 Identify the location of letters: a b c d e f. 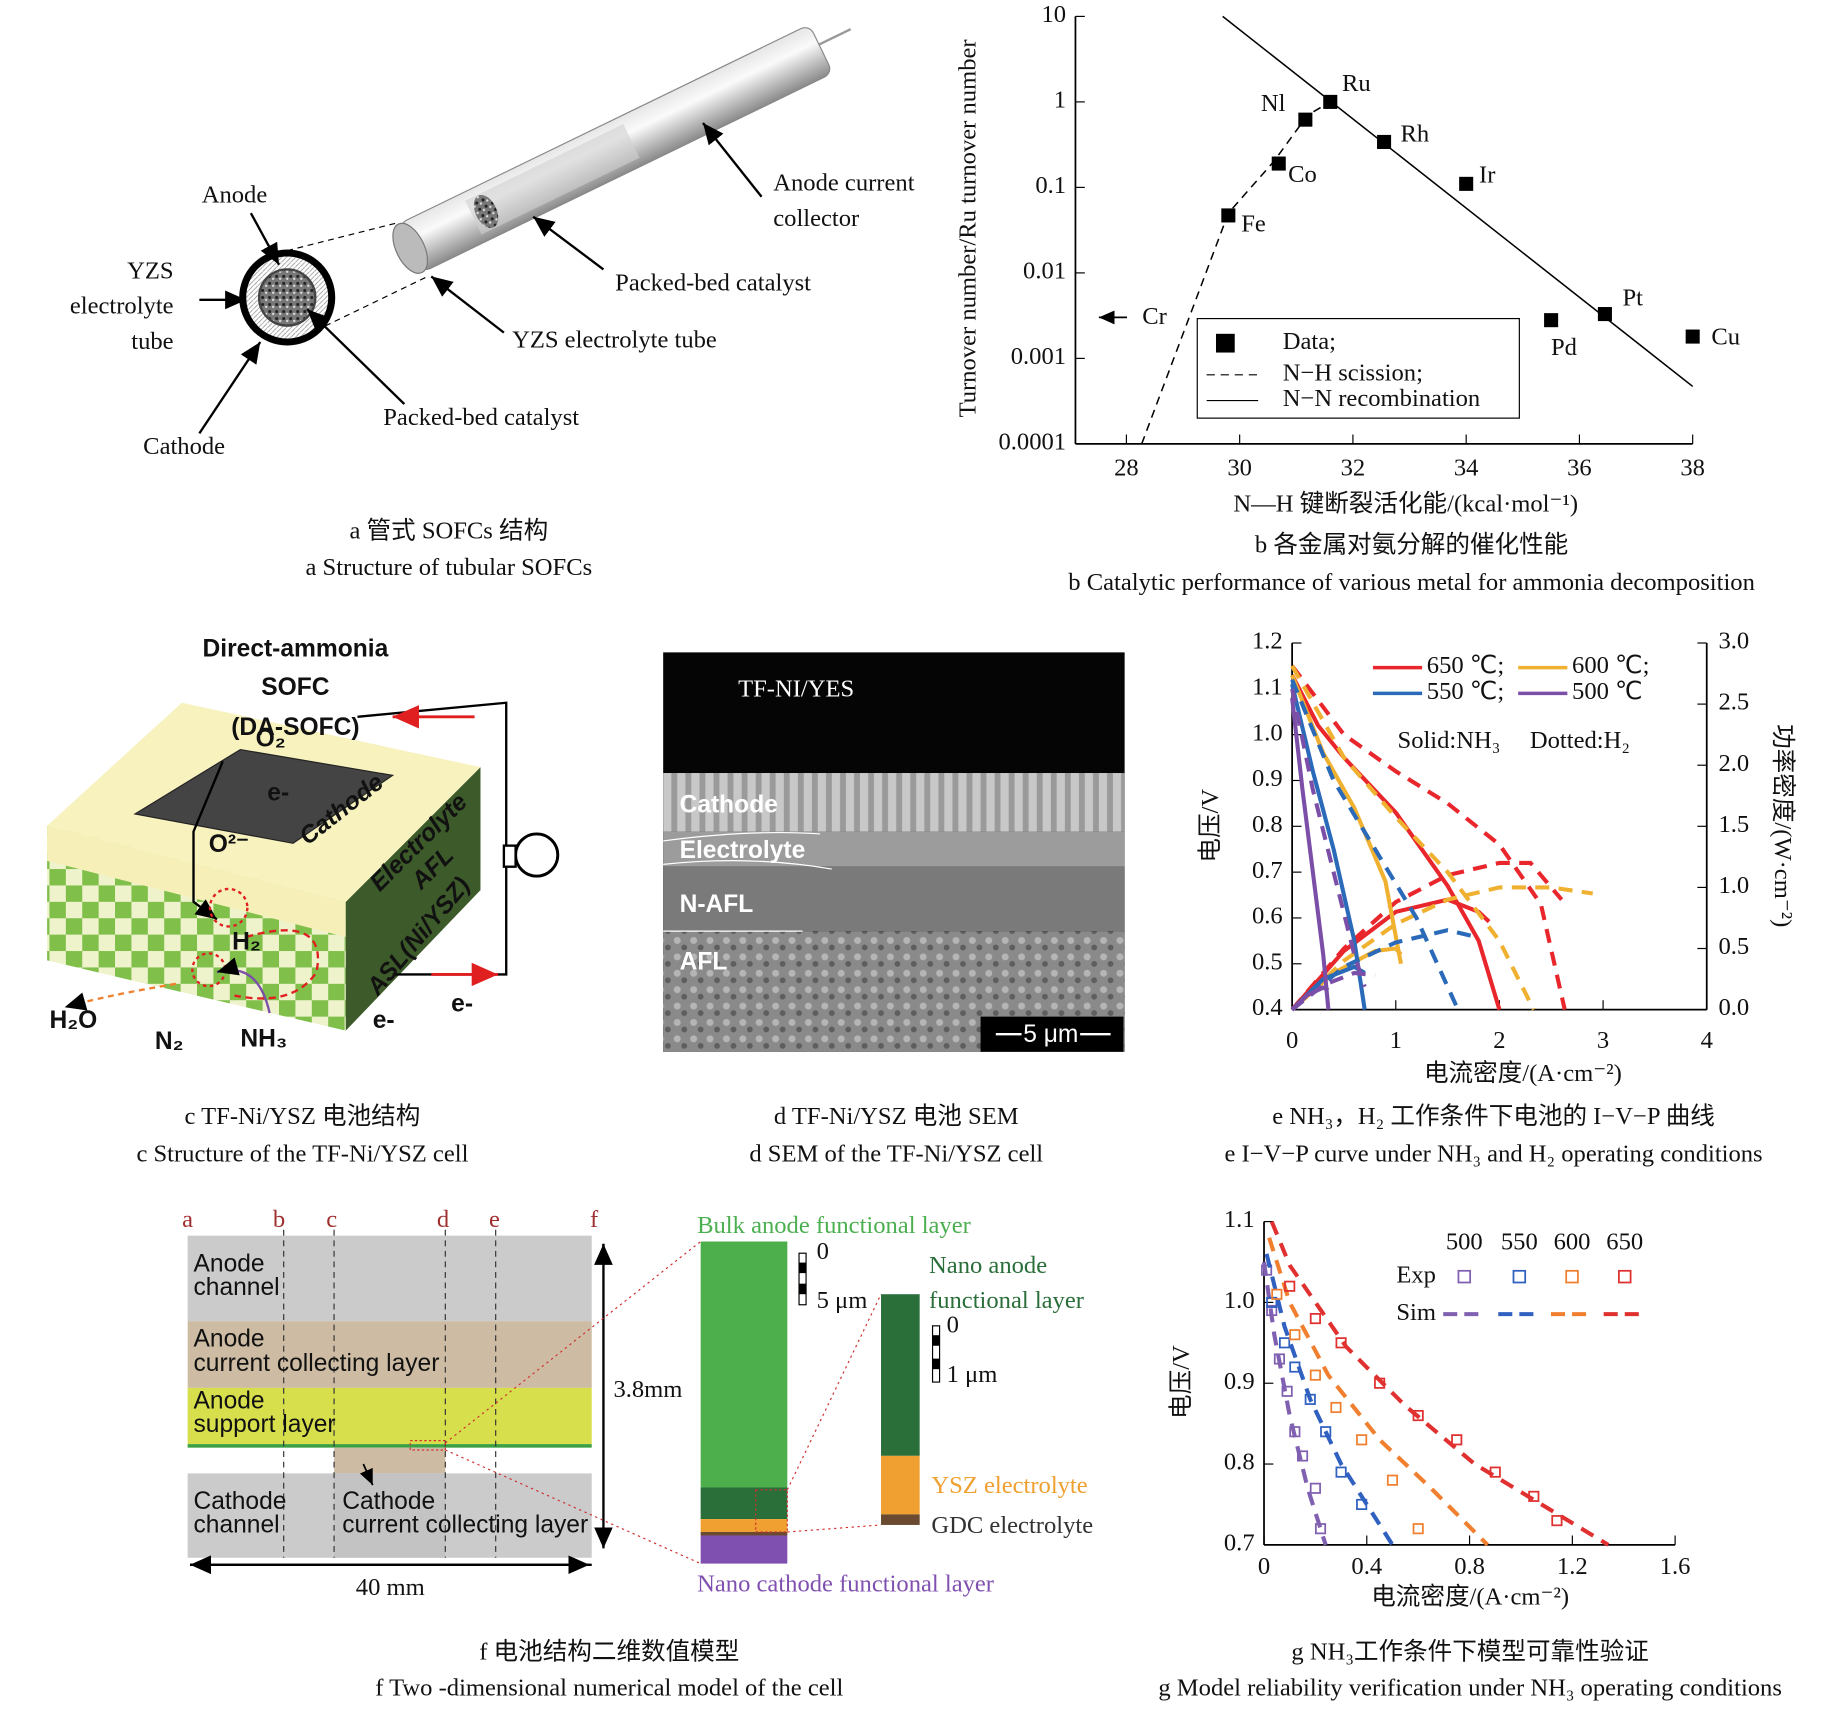
(390, 1219).